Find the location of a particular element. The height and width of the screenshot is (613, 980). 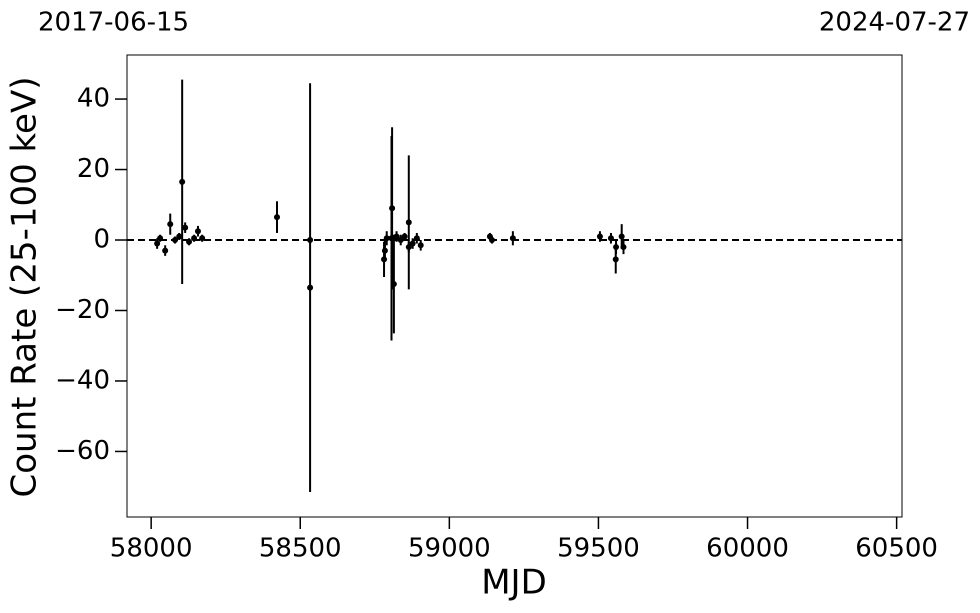

y-tick-label: −40 is located at coordinates (82, 380).